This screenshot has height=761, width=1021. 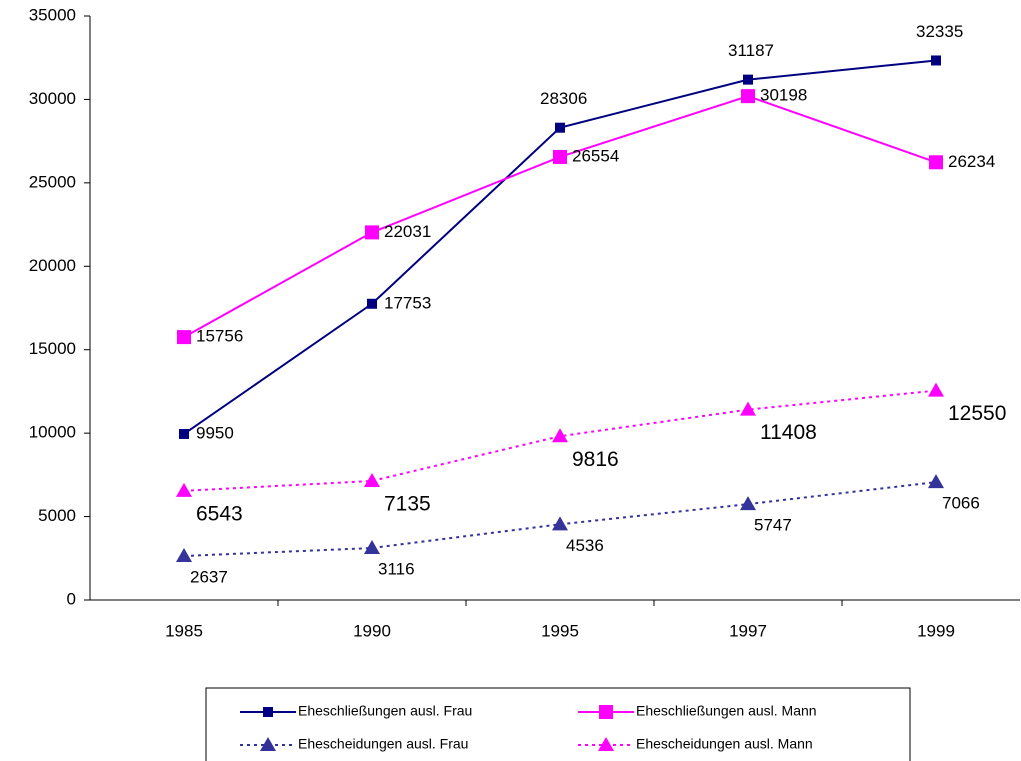 What do you see at coordinates (407, 503) in the screenshot?
I see `data-label: 7135` at bounding box center [407, 503].